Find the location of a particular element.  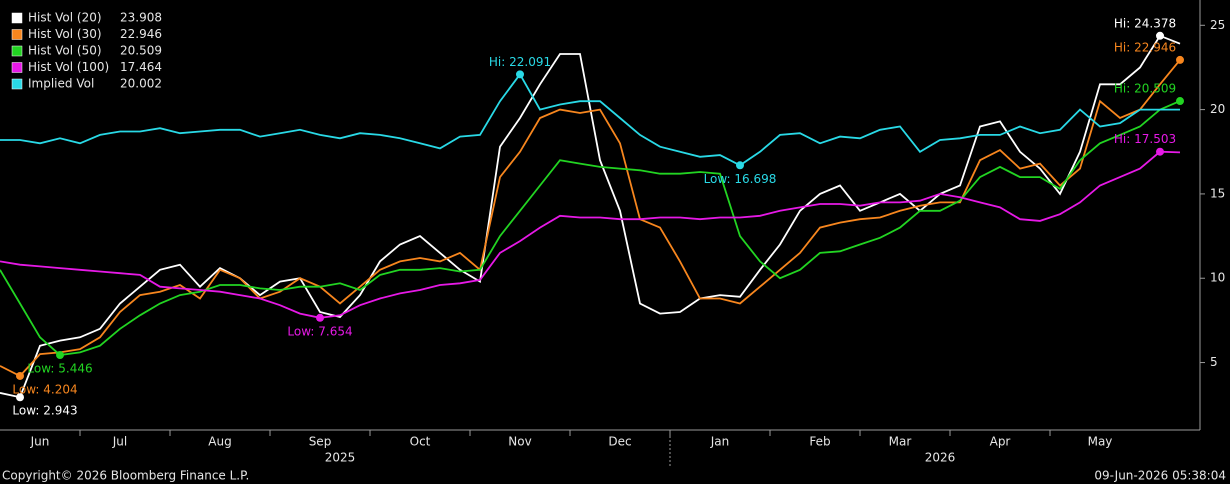

y-tick-label: 10 is located at coordinates (1217, 278).